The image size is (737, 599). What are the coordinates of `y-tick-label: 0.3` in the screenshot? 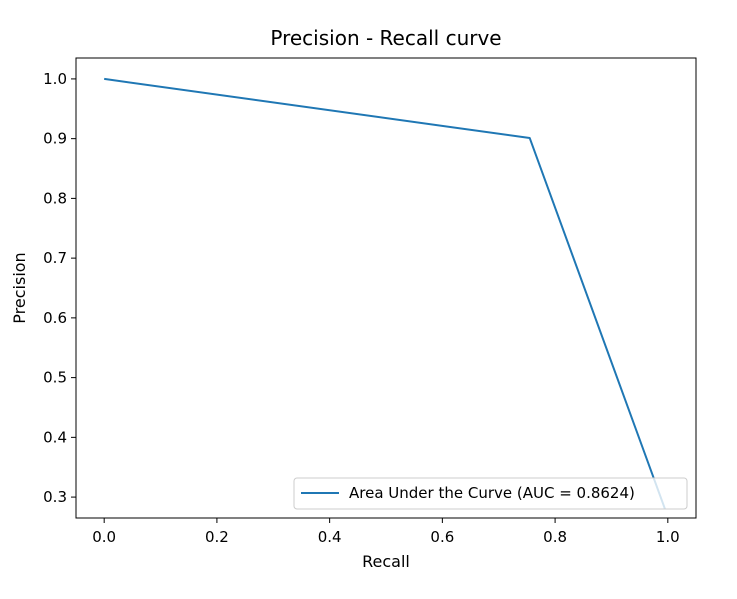 It's located at (55, 497).